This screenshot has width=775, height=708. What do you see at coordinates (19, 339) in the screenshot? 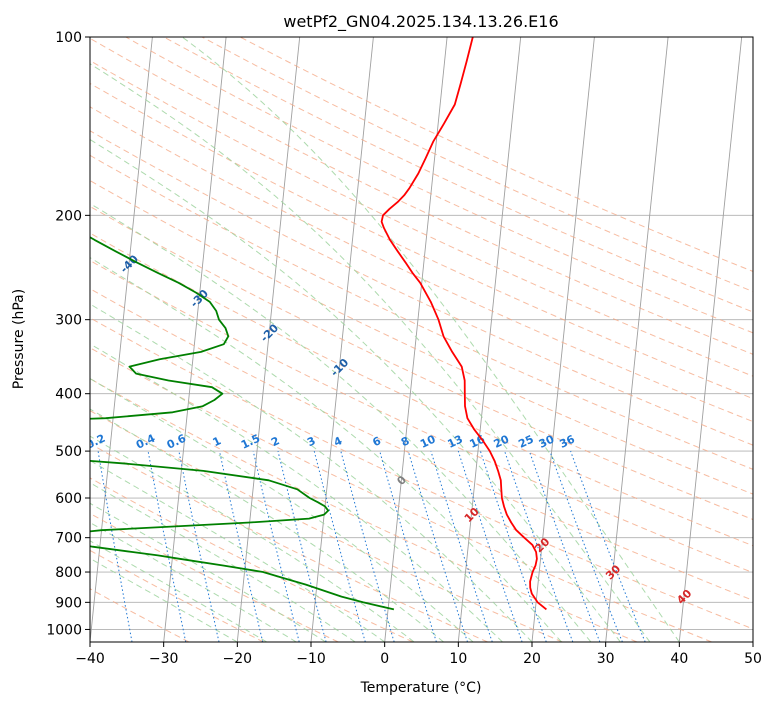
I see `y-axis-label: Pressure (hPa)` at bounding box center [19, 339].